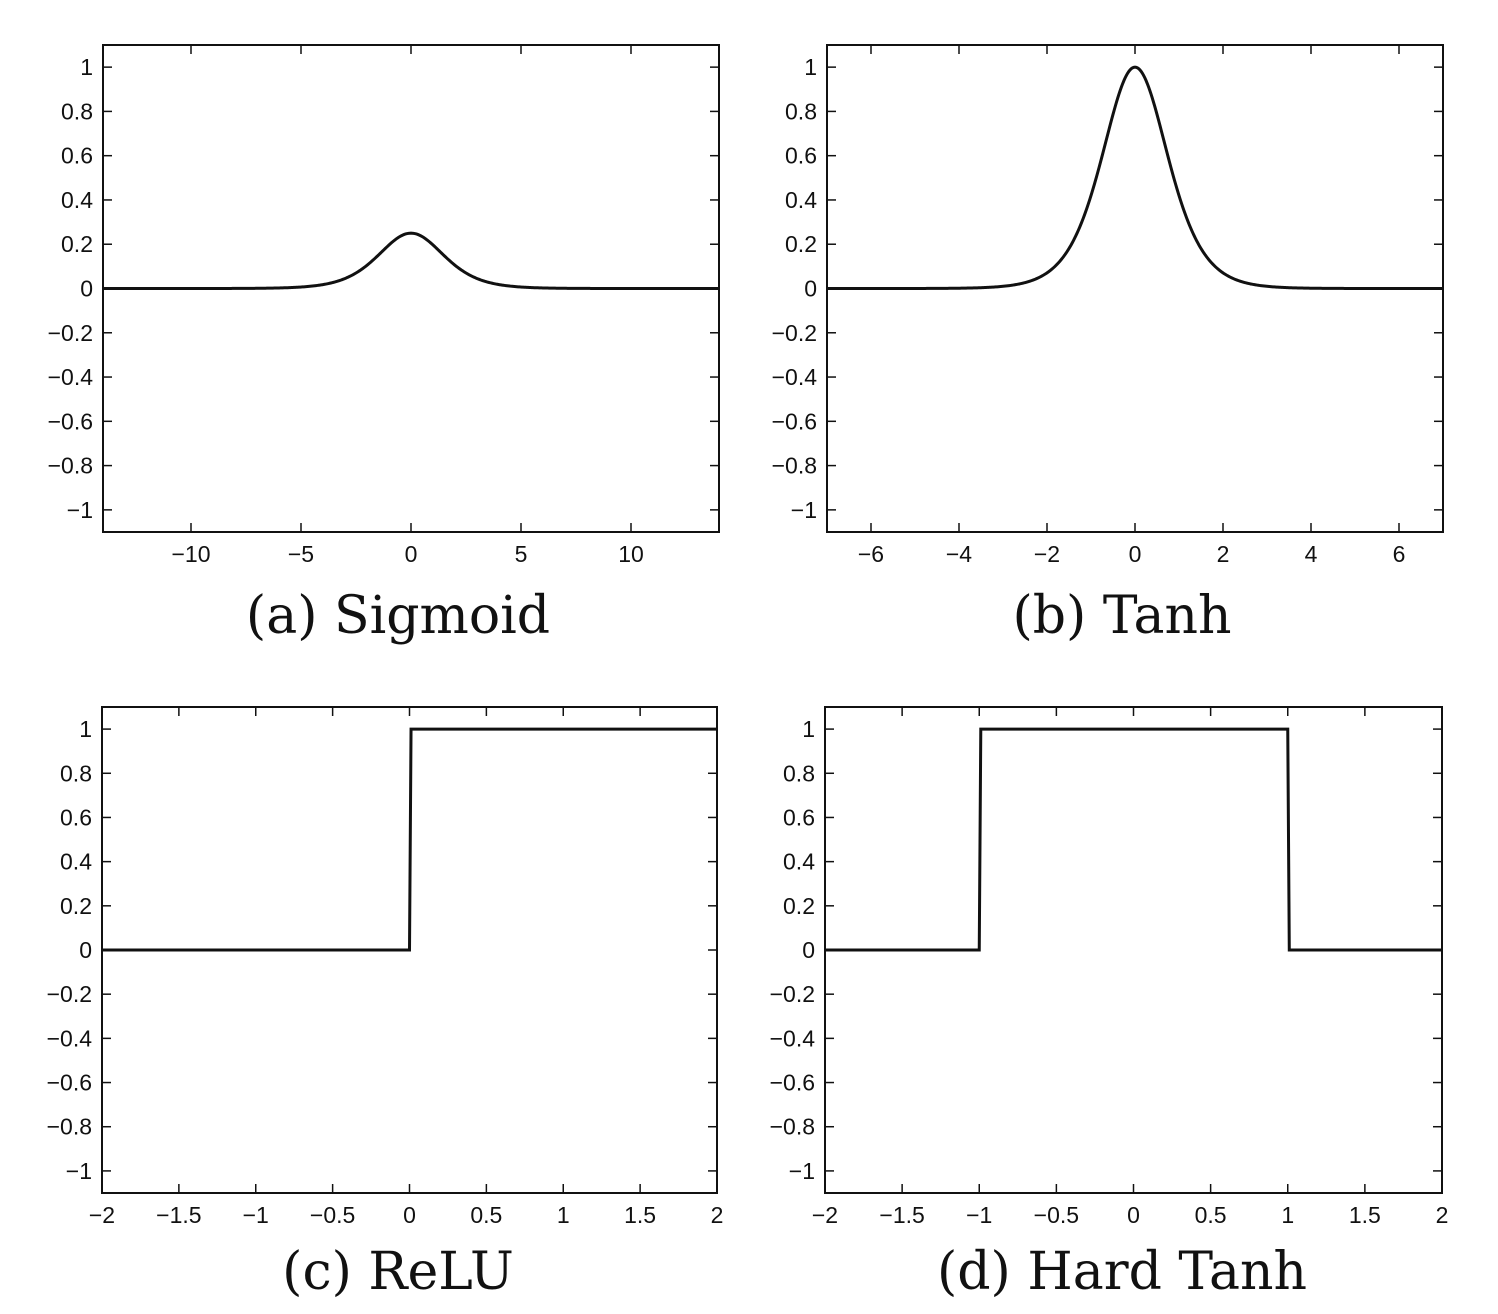 The width and height of the screenshot is (1498, 1314). I want to click on y-tick-label-tanh: −0.6, so click(794, 421).